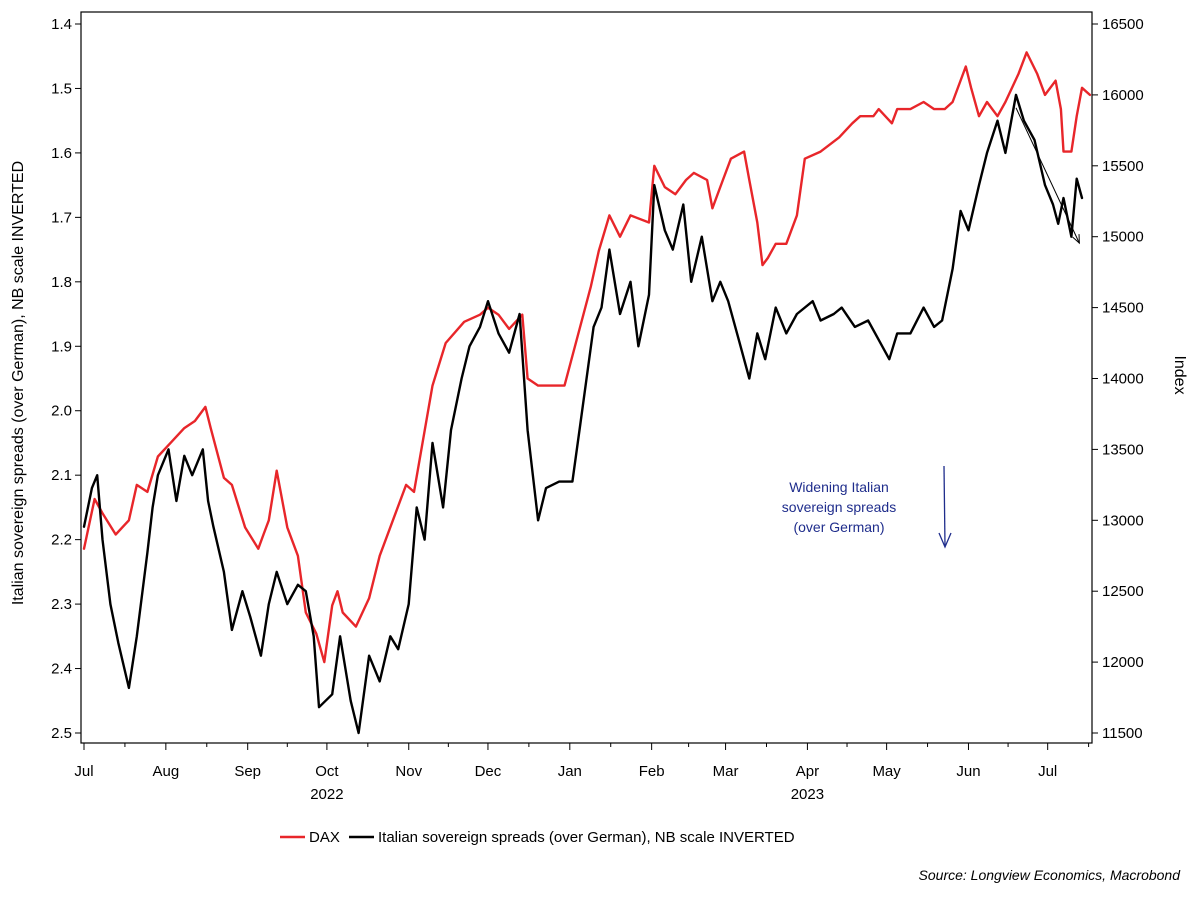 The image size is (1200, 898). I want to click on trend-arrow-head, so click(1076, 239).